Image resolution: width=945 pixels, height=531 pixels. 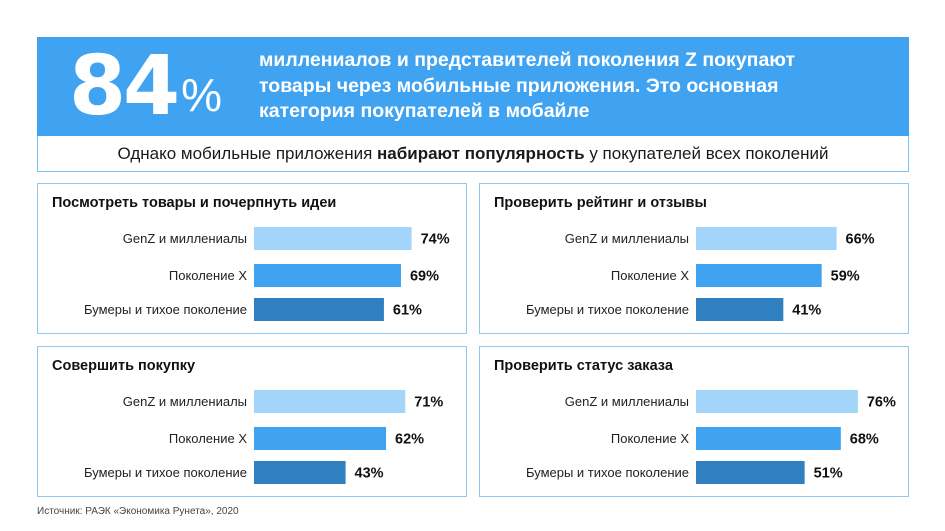 I want to click on subheadline-bold: набирают популярность, so click(x=481, y=153).